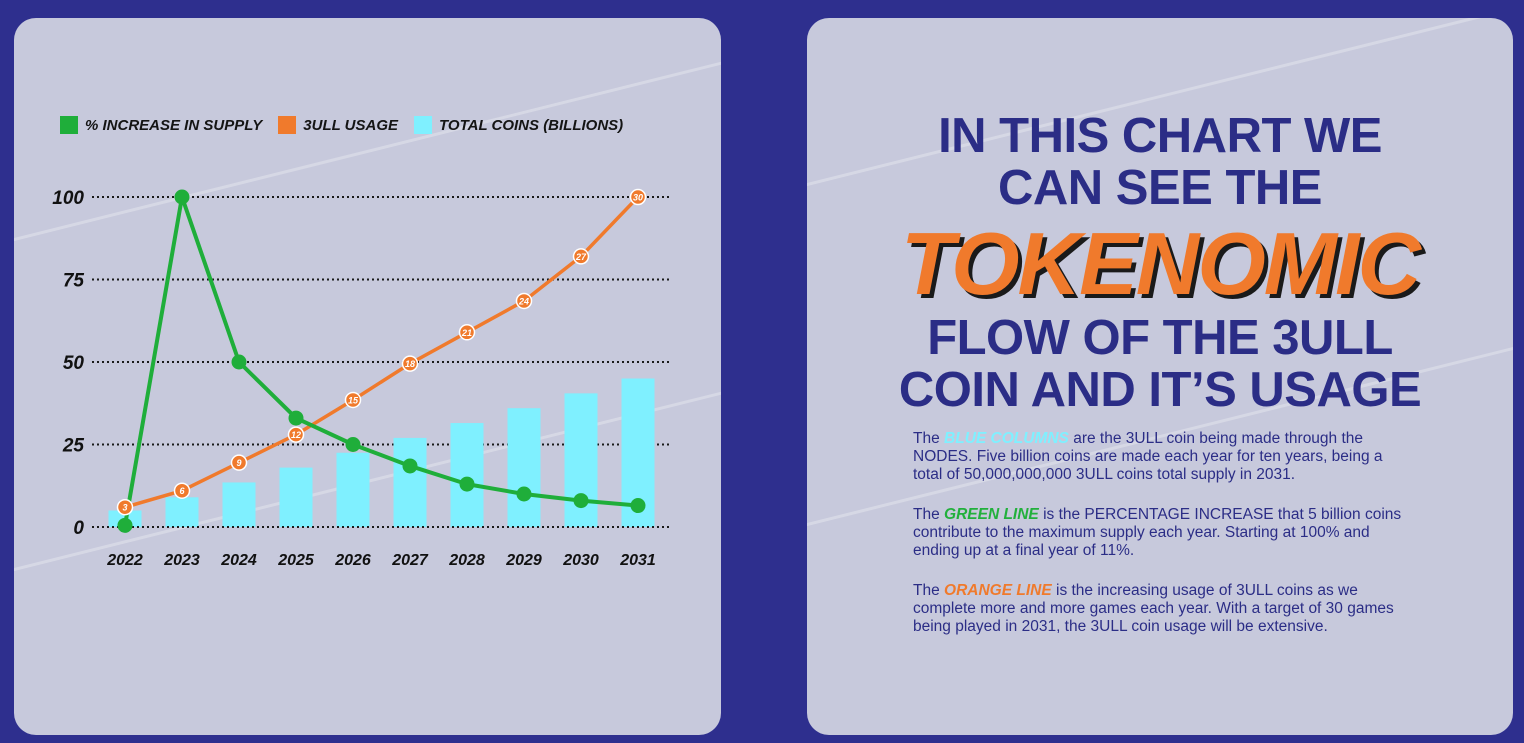 The width and height of the screenshot is (1524, 743). I want to click on data-label-usage: 24, so click(523, 301).